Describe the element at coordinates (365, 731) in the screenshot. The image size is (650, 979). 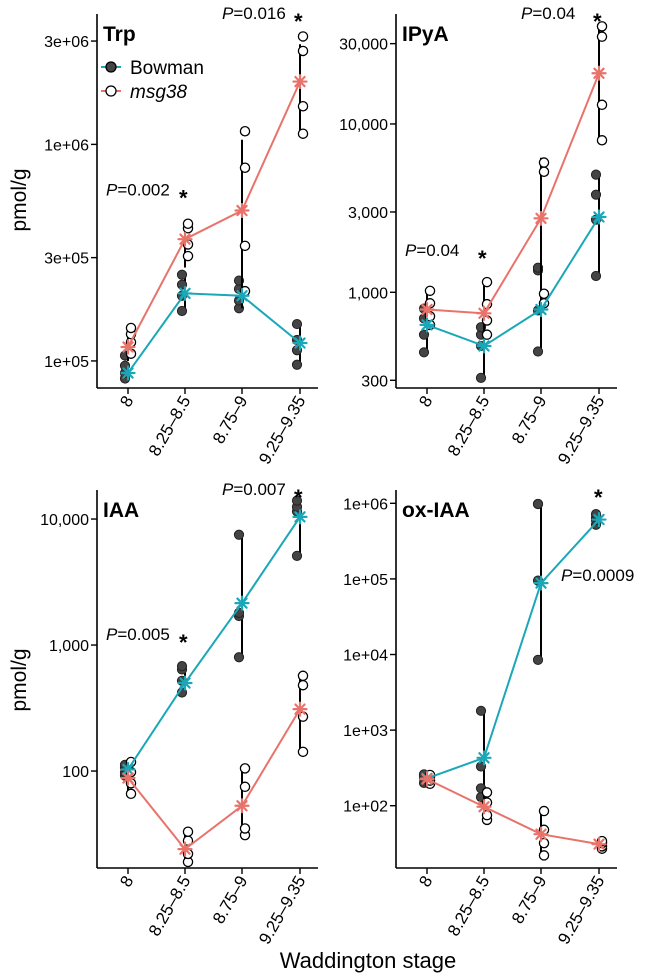
I see `y-tick-label: 1e+03` at that location.